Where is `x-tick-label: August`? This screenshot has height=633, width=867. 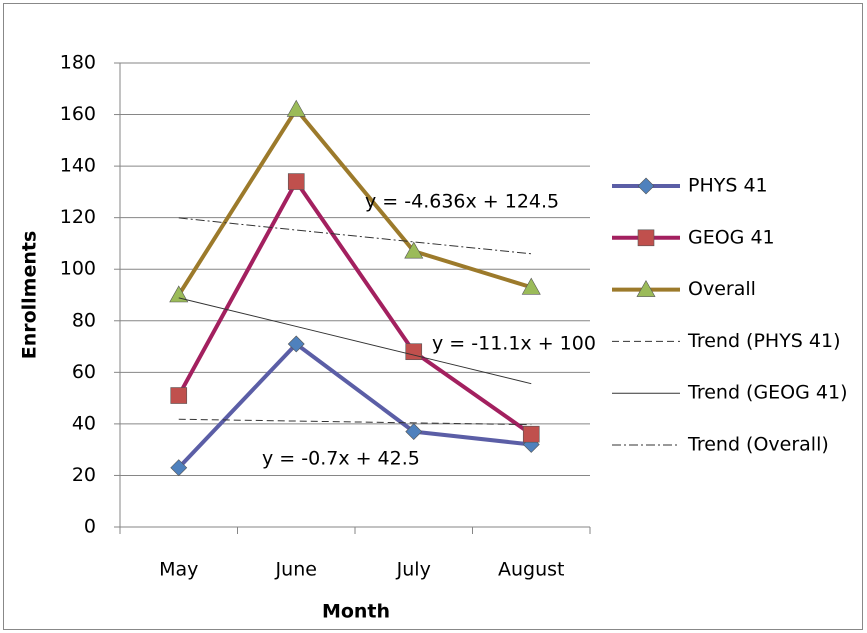
x-tick-label: August is located at coordinates (531, 570).